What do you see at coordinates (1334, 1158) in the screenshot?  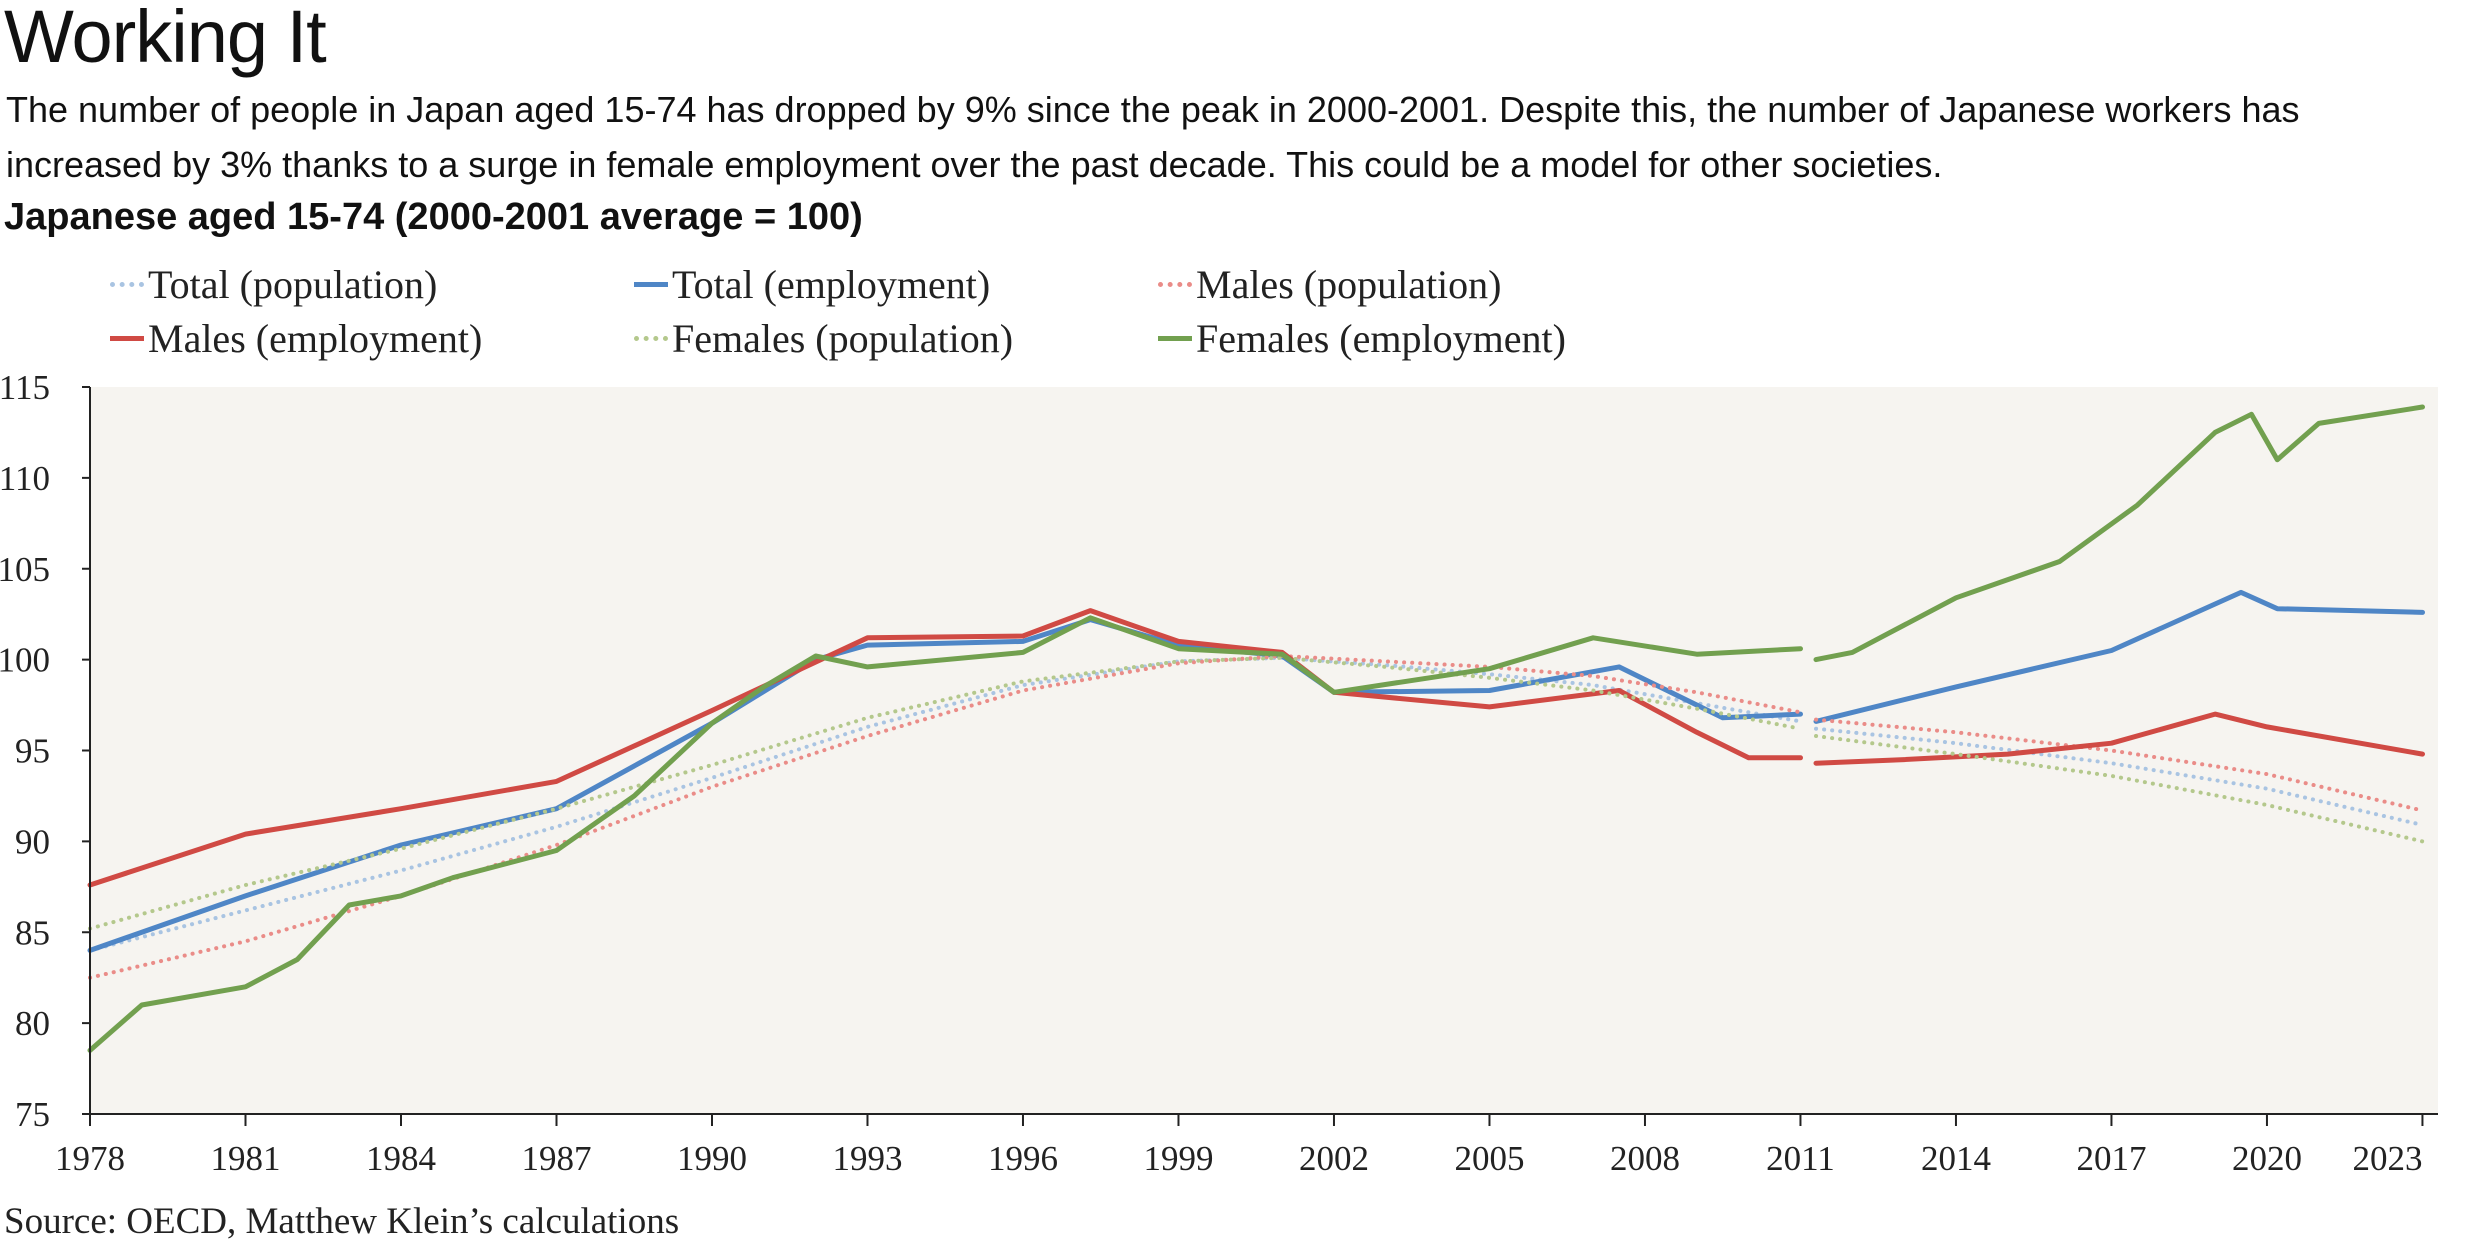 I see `x-tick-label: 2002` at bounding box center [1334, 1158].